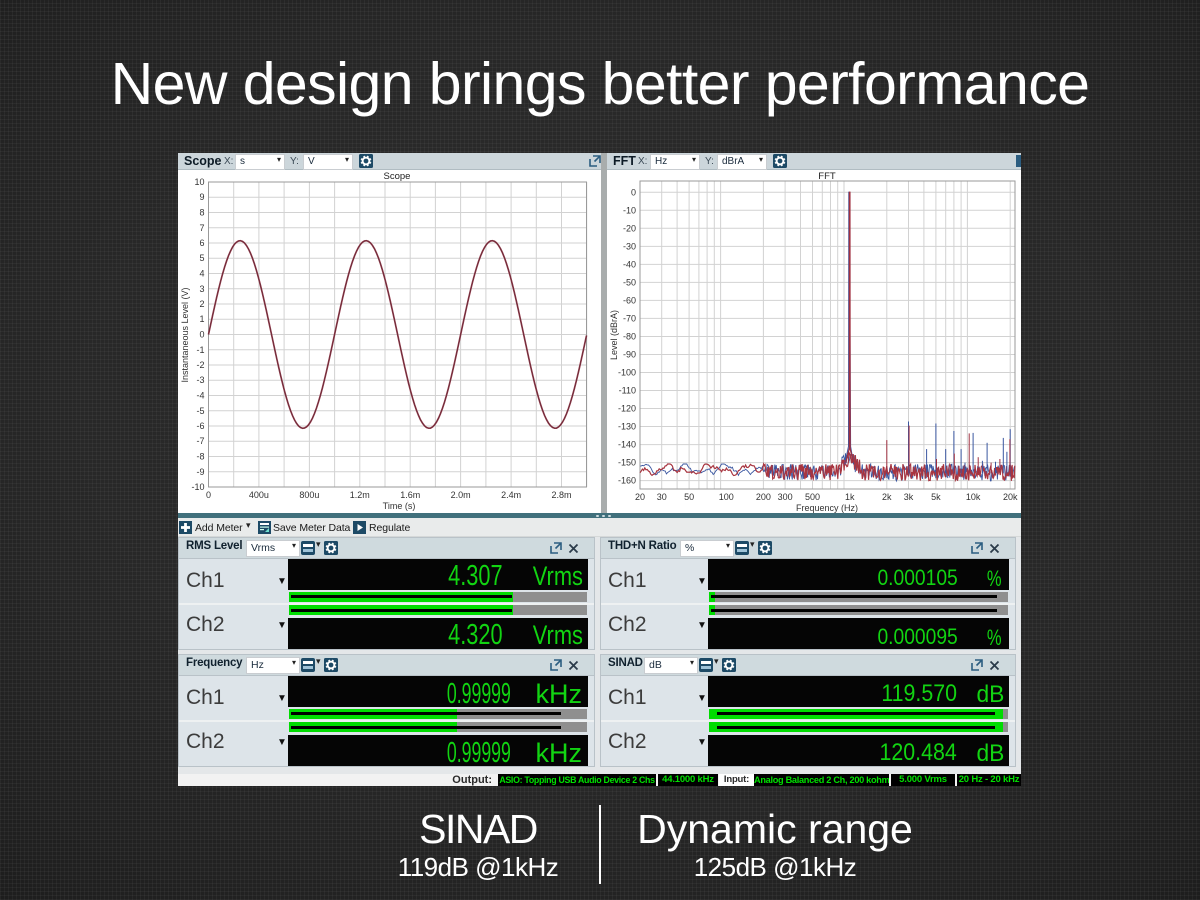  What do you see at coordinates (827, 176) in the screenshot?
I see `svg-text: FFT` at bounding box center [827, 176].